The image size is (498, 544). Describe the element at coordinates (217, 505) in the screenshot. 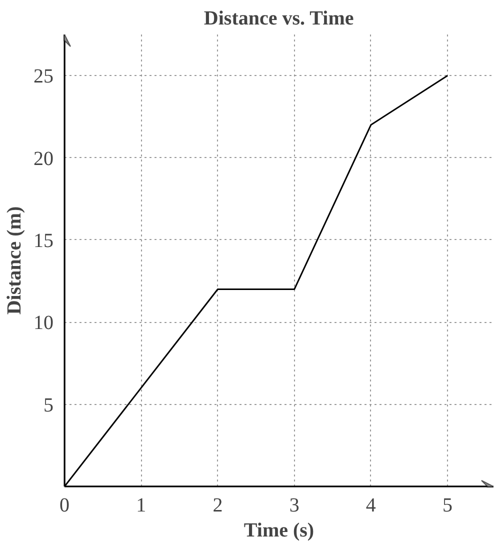

I see `x-tick-label: 2` at that location.